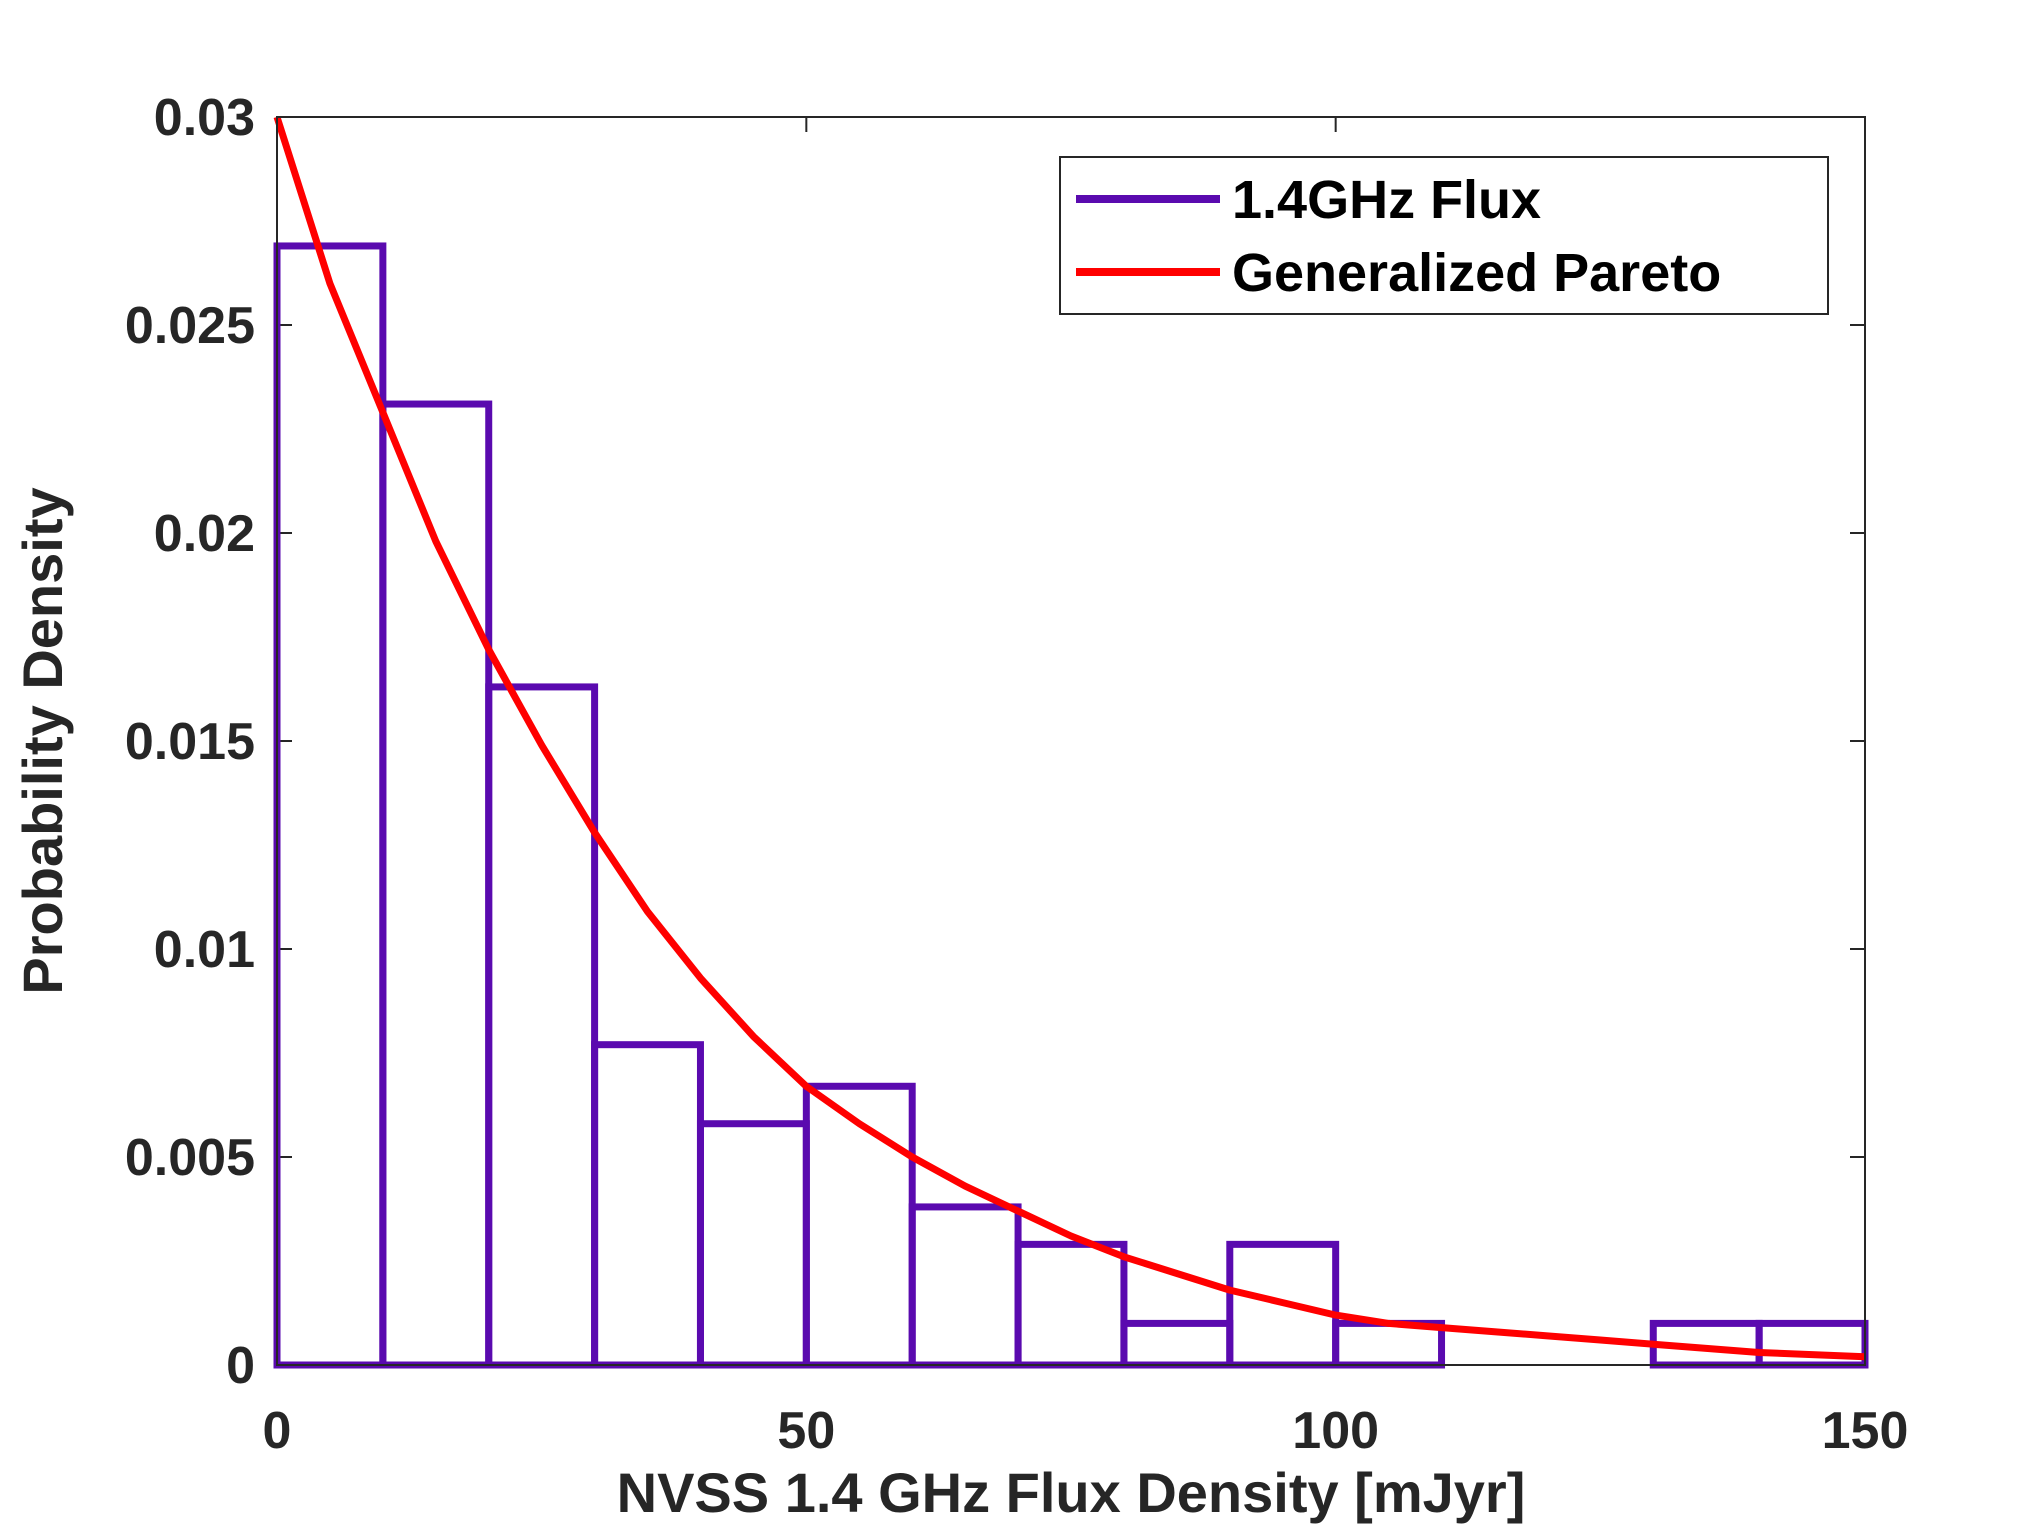 The width and height of the screenshot is (2042, 1536). I want to click on legend-label-flux: 1.4GHz Flux, so click(1386, 200).